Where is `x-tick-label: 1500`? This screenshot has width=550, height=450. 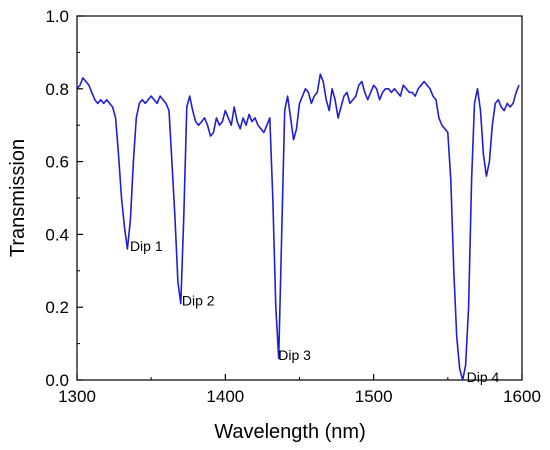
x-tick-label: 1500 is located at coordinates (374, 396).